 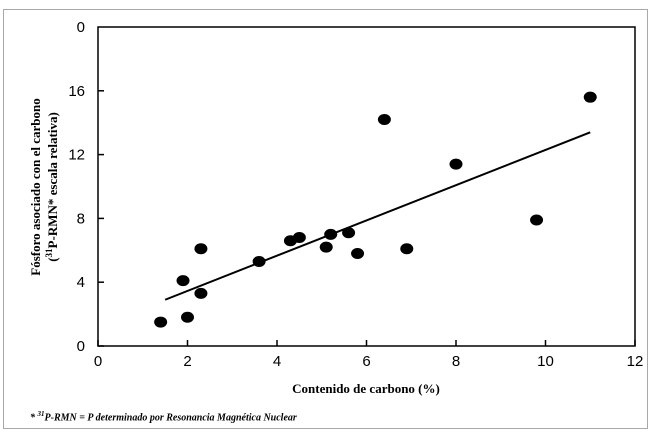 What do you see at coordinates (52, 180) in the screenshot?
I see `y-axis-title-rest: P-RMN* escala relativa)` at bounding box center [52, 180].